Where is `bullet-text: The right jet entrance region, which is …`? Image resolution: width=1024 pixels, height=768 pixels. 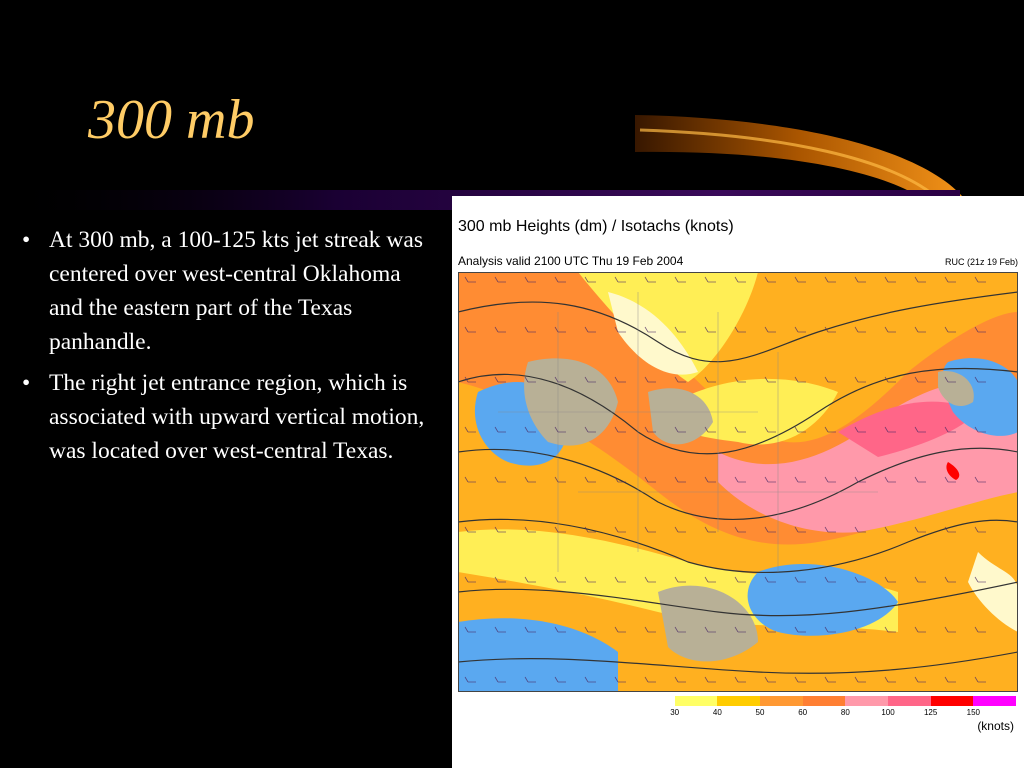
bullet-text: The right jet entrance region, which is … is located at coordinates (237, 417).